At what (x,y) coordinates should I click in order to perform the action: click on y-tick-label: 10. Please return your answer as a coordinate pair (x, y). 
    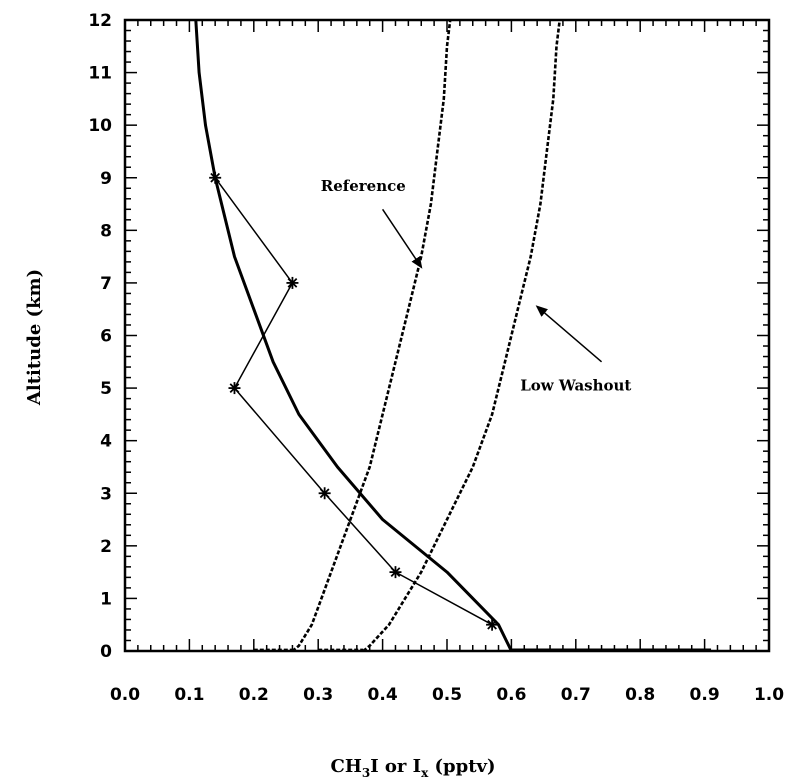
    Looking at the image, I should click on (100, 126).